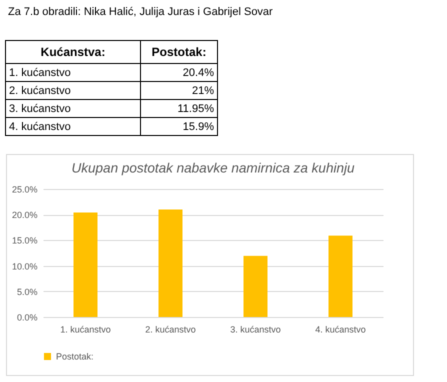 The height and width of the screenshot is (382, 447). I want to click on category-label: 1. kućanstvo, so click(40, 72).